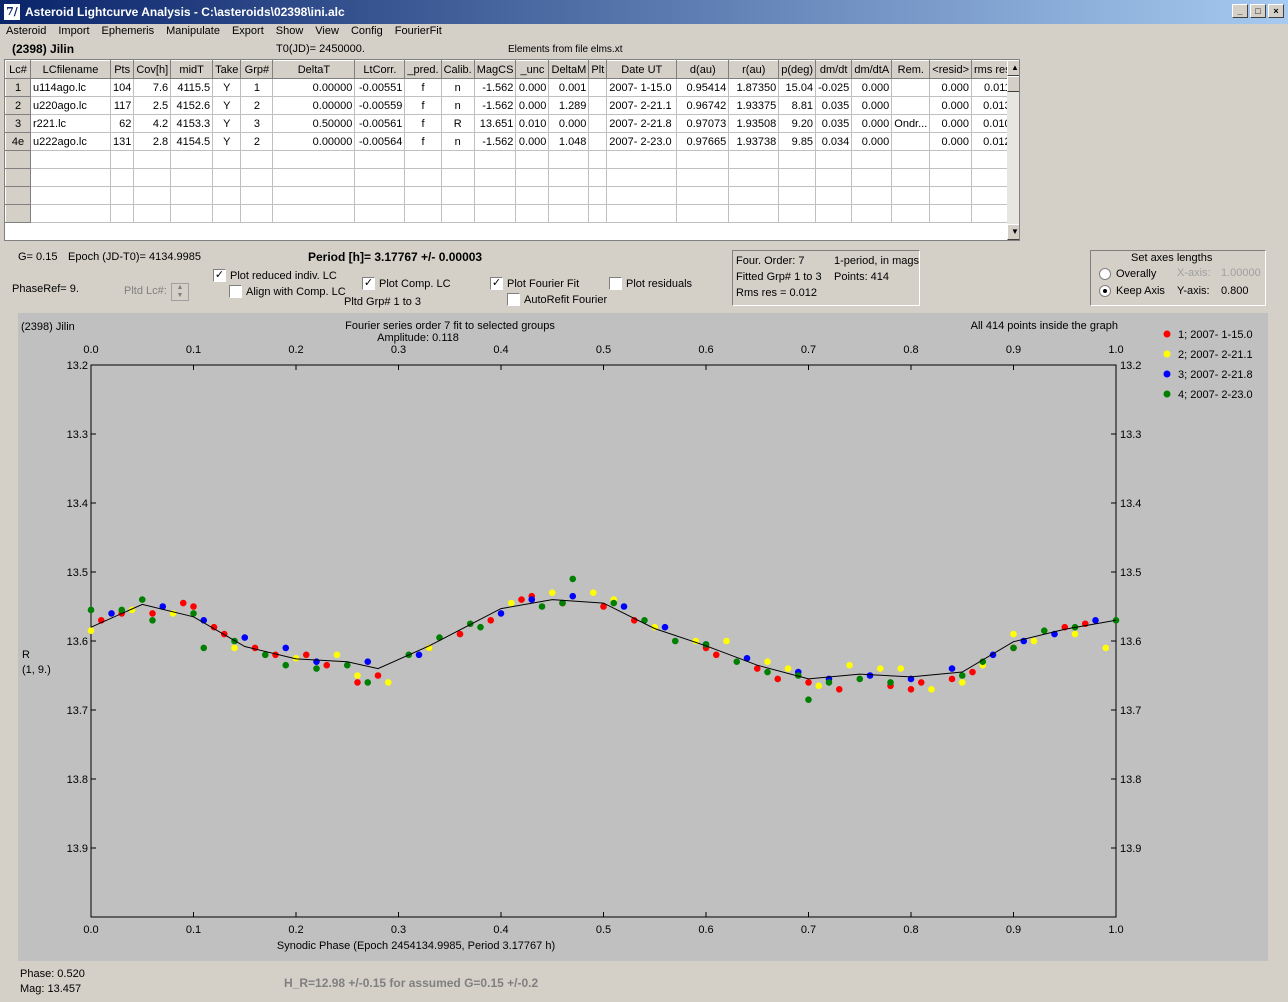 Image resolution: width=1288 pixels, height=1002 pixels. I want to click on column-header: LCfilename, so click(70, 69).